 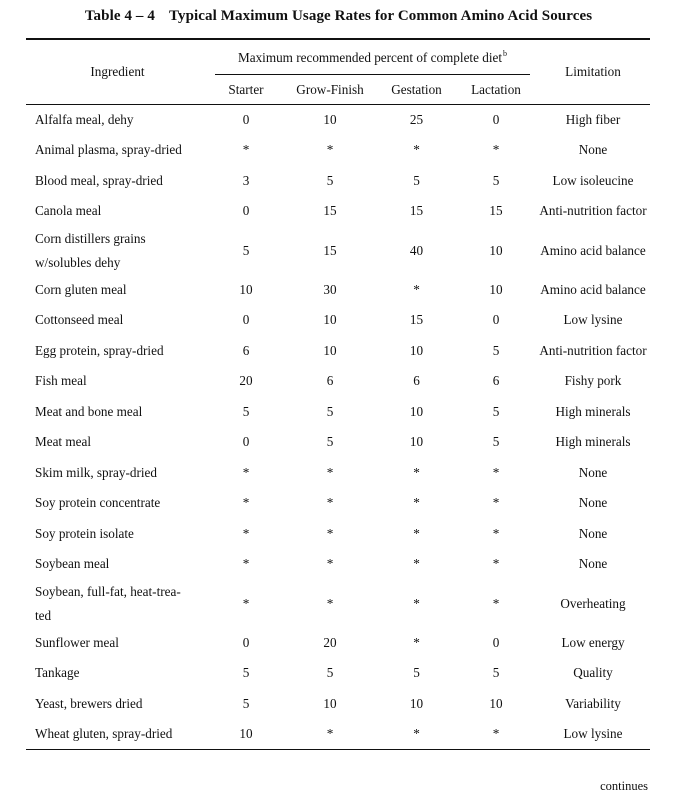 What do you see at coordinates (104, 733) in the screenshot?
I see `ingredient-cell: Wheat gluten, spray-dried` at bounding box center [104, 733].